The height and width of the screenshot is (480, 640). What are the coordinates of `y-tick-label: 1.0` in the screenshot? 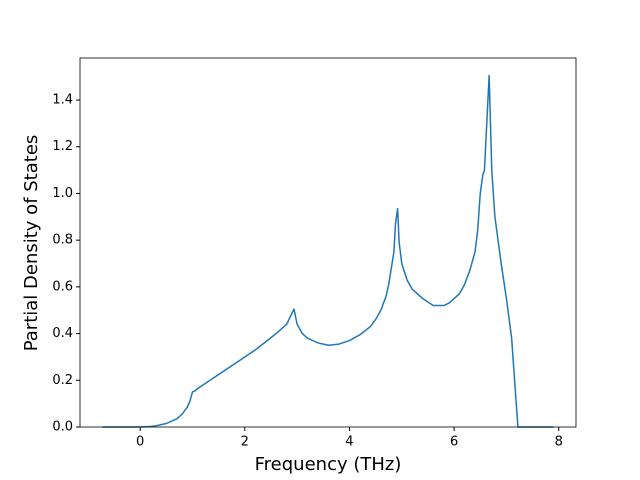 It's located at (62, 193).